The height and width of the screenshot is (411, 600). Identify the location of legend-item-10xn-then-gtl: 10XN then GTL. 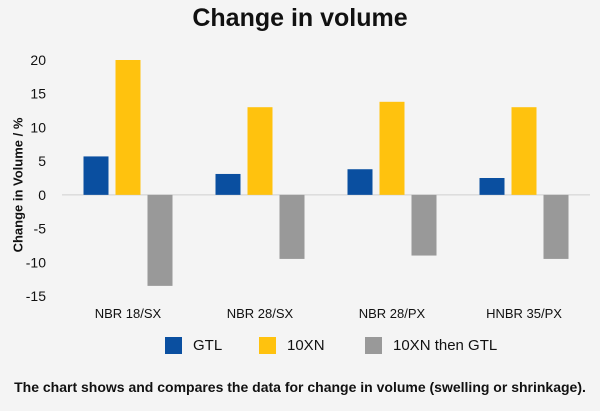
(431, 345).